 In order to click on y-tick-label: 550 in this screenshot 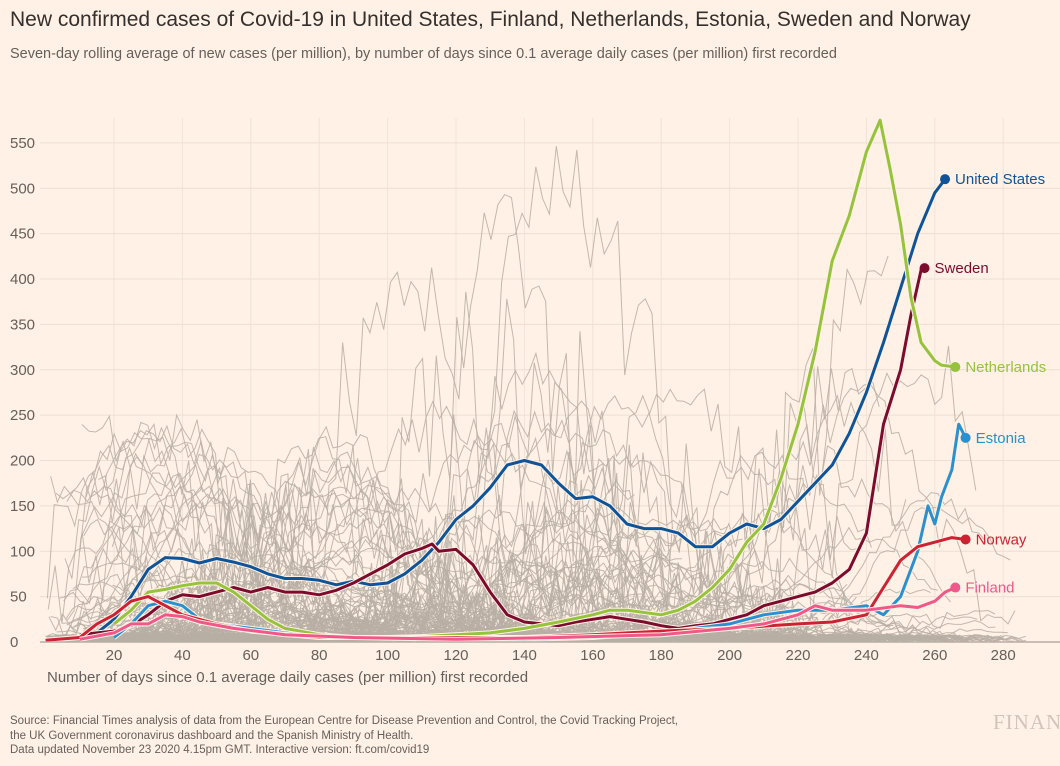, I will do `click(22, 143)`.